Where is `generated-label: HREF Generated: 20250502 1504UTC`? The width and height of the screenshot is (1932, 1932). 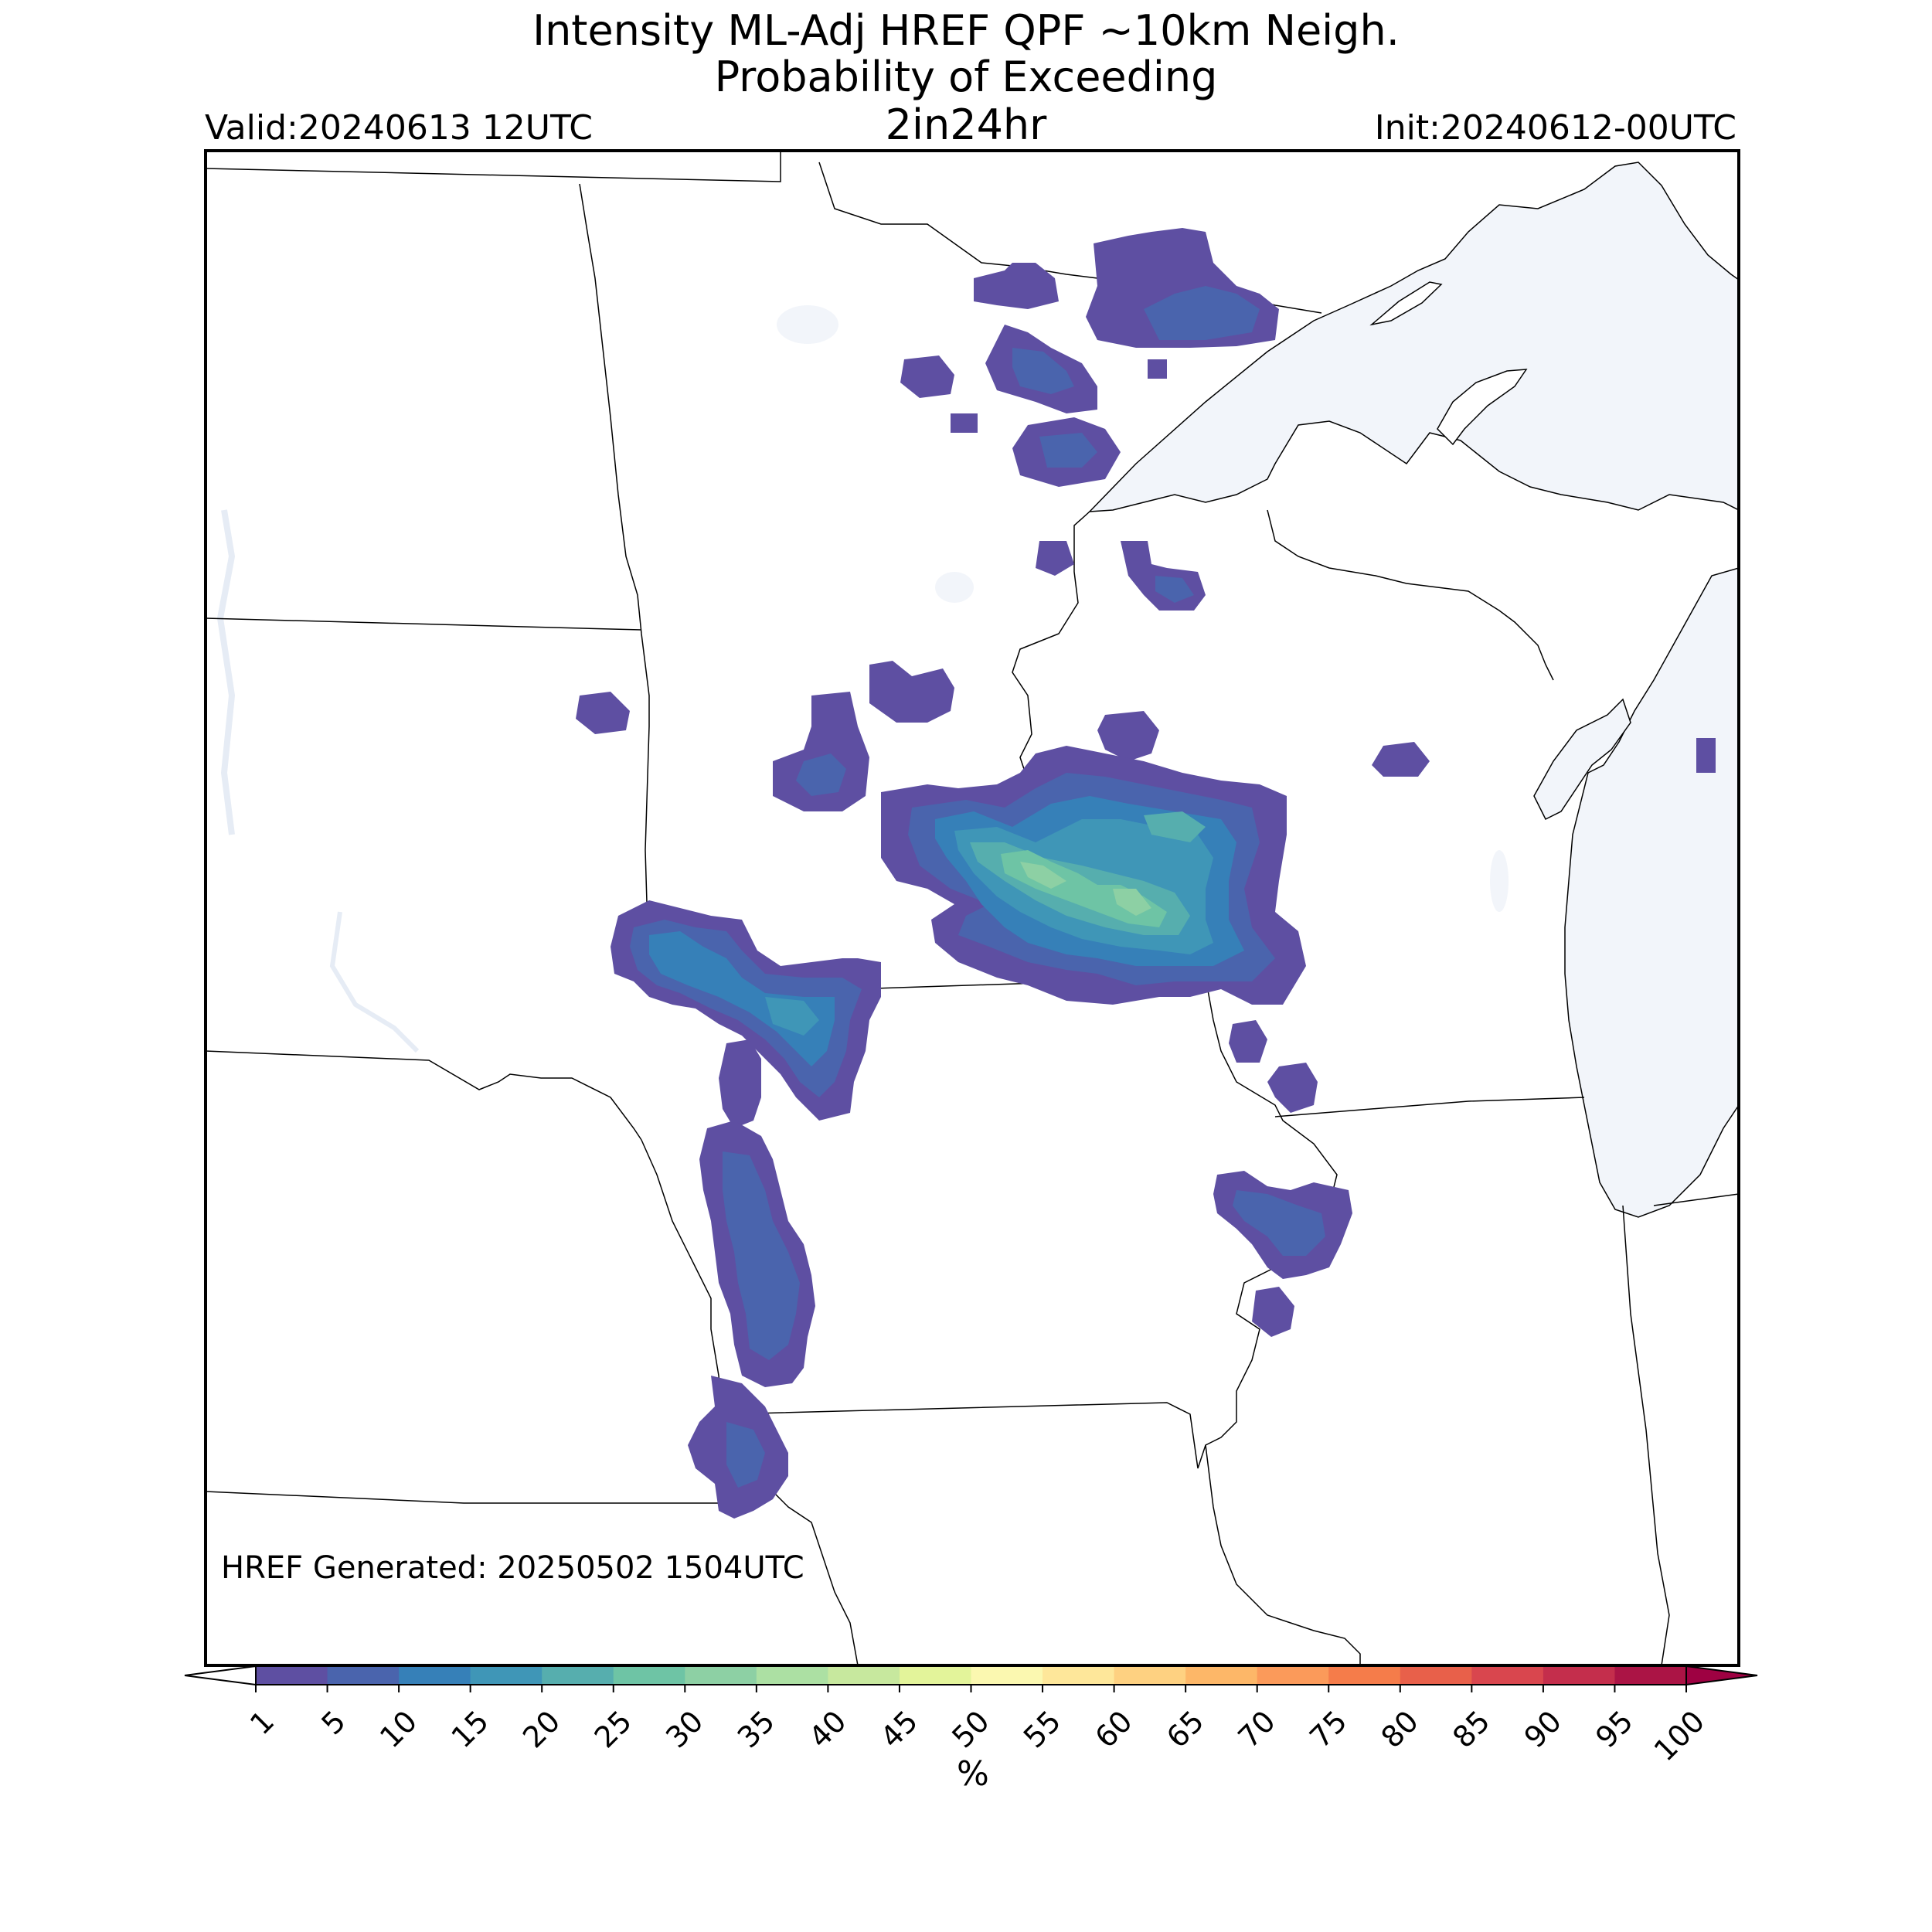
generated-label: HREF Generated: 20250502 1504UTC is located at coordinates (512, 1568).